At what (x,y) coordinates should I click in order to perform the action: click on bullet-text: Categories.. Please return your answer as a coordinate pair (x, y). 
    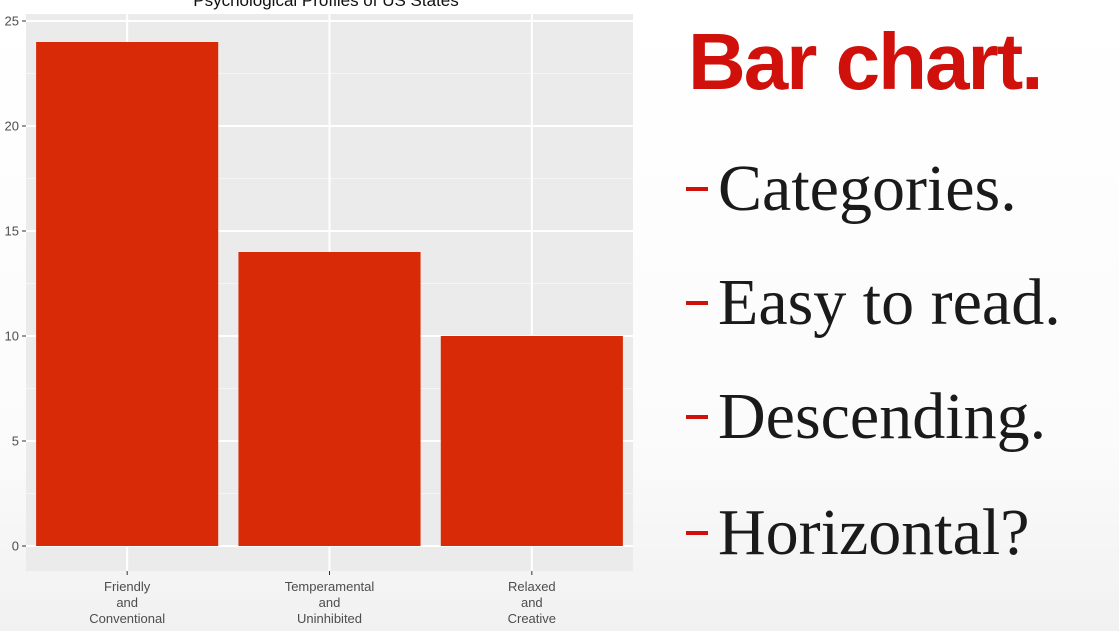
    Looking at the image, I should click on (867, 188).